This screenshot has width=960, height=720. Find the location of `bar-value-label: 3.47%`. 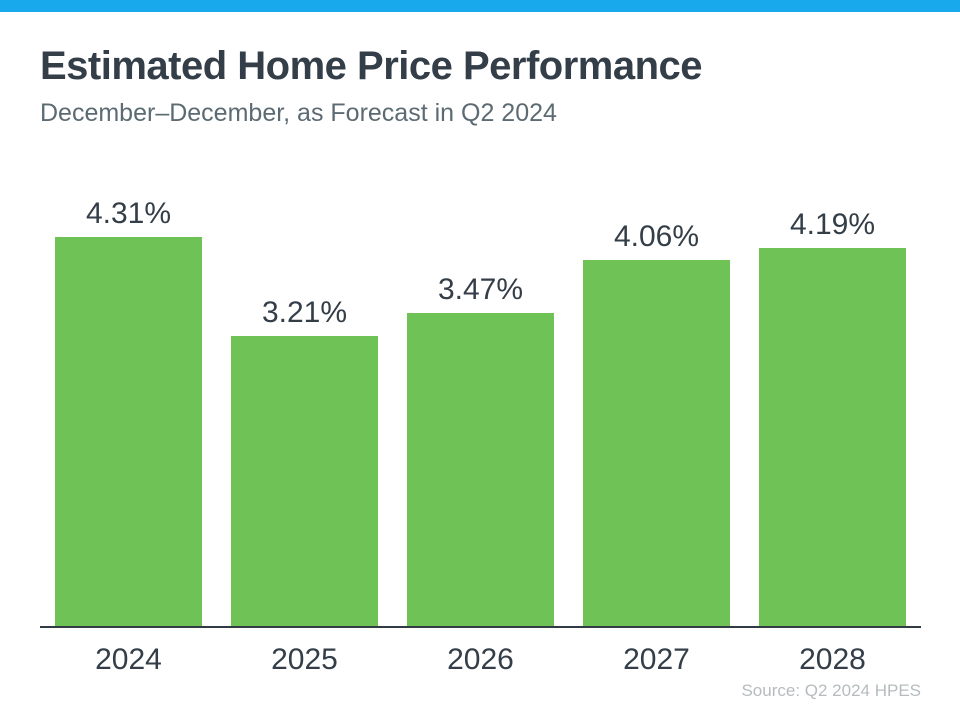

bar-value-label: 3.47% is located at coordinates (480, 289).